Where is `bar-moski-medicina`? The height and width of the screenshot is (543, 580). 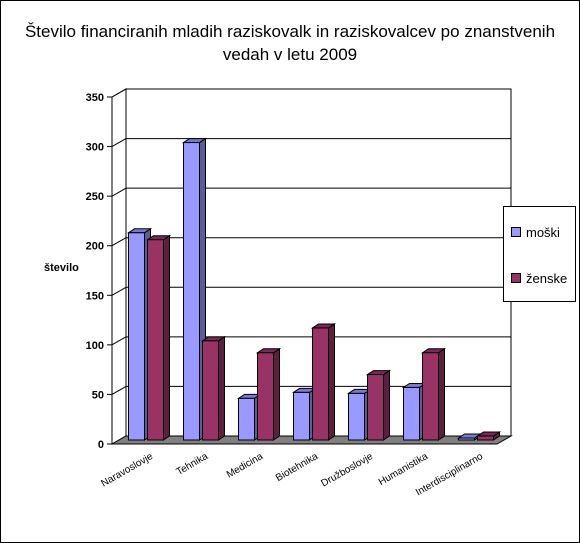
bar-moski-medicina is located at coordinates (246, 419).